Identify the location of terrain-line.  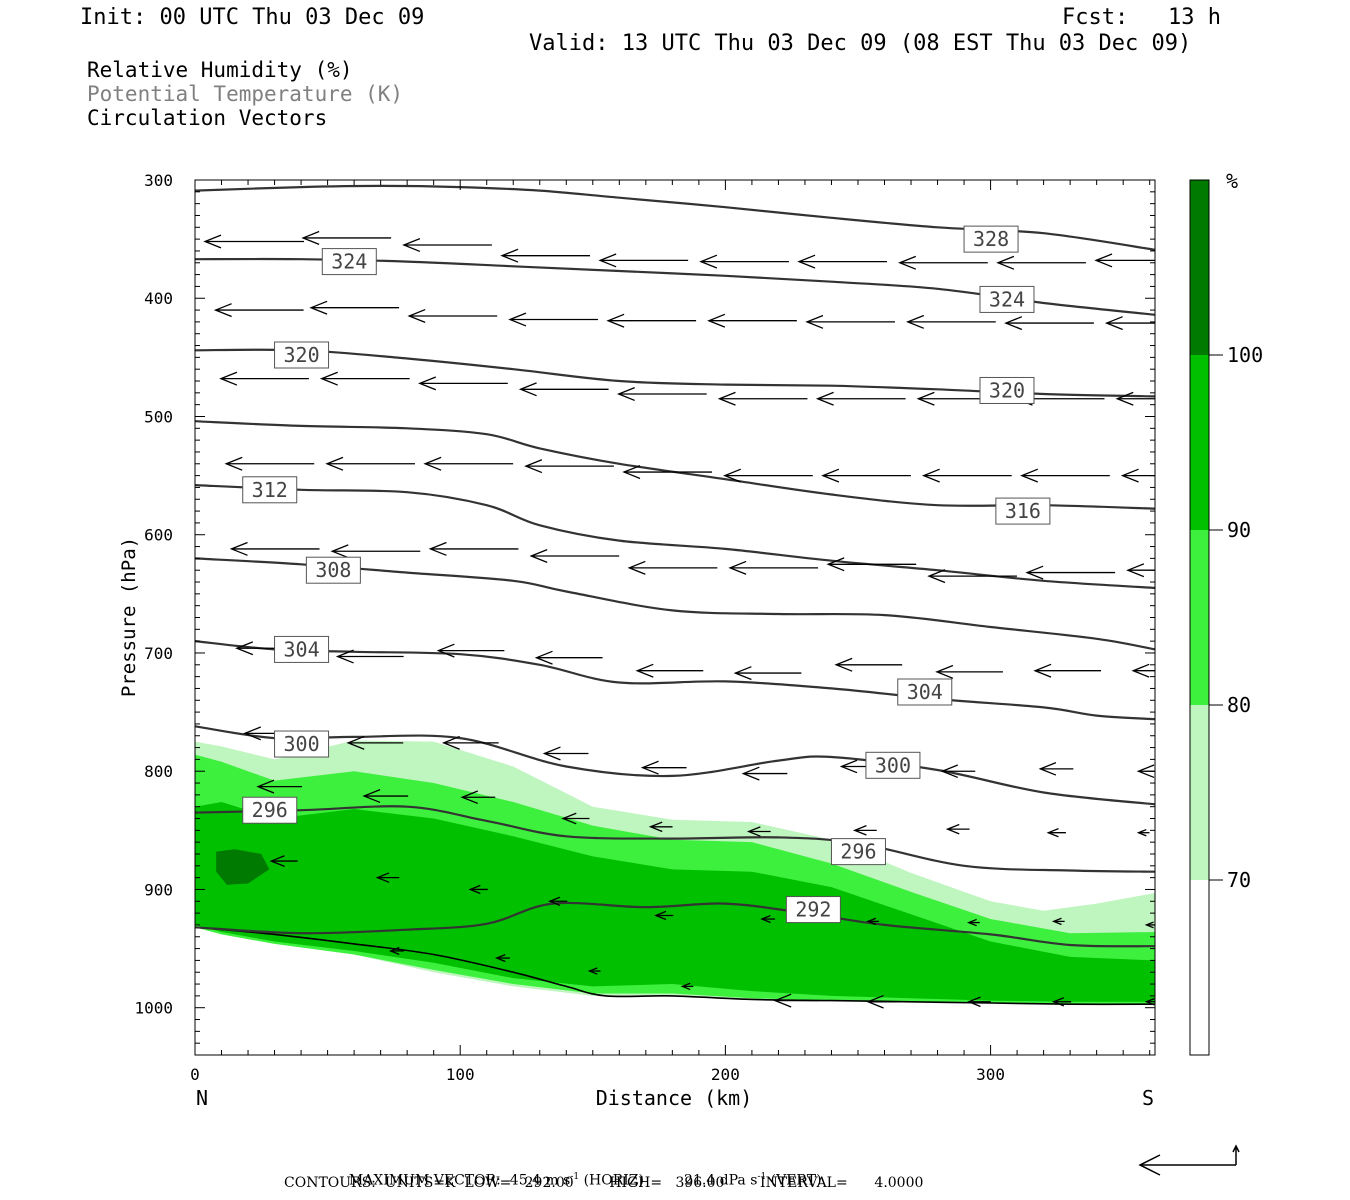
(675, 966).